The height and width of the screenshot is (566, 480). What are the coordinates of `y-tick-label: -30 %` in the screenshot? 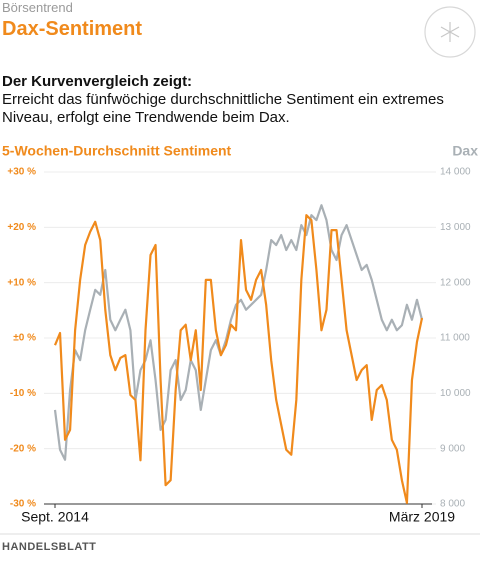 It's located at (23, 504).